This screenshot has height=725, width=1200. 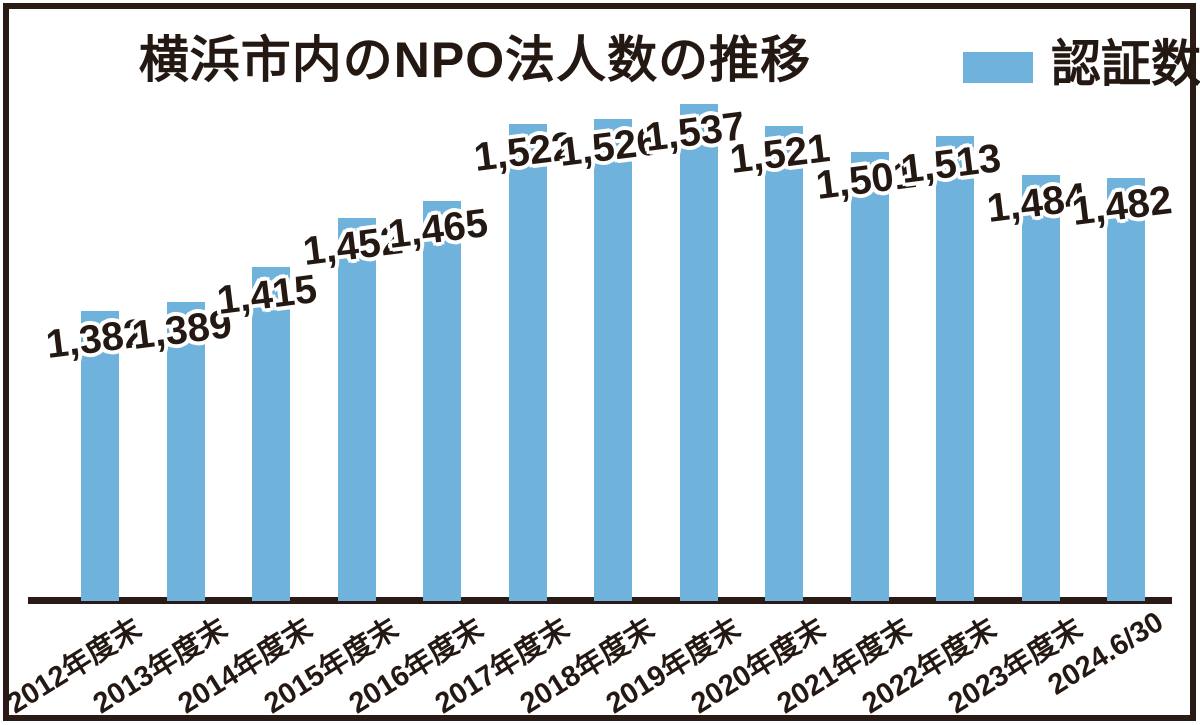 What do you see at coordinates (998, 67) in the screenshot?
I see `legend-swatch-icon` at bounding box center [998, 67].